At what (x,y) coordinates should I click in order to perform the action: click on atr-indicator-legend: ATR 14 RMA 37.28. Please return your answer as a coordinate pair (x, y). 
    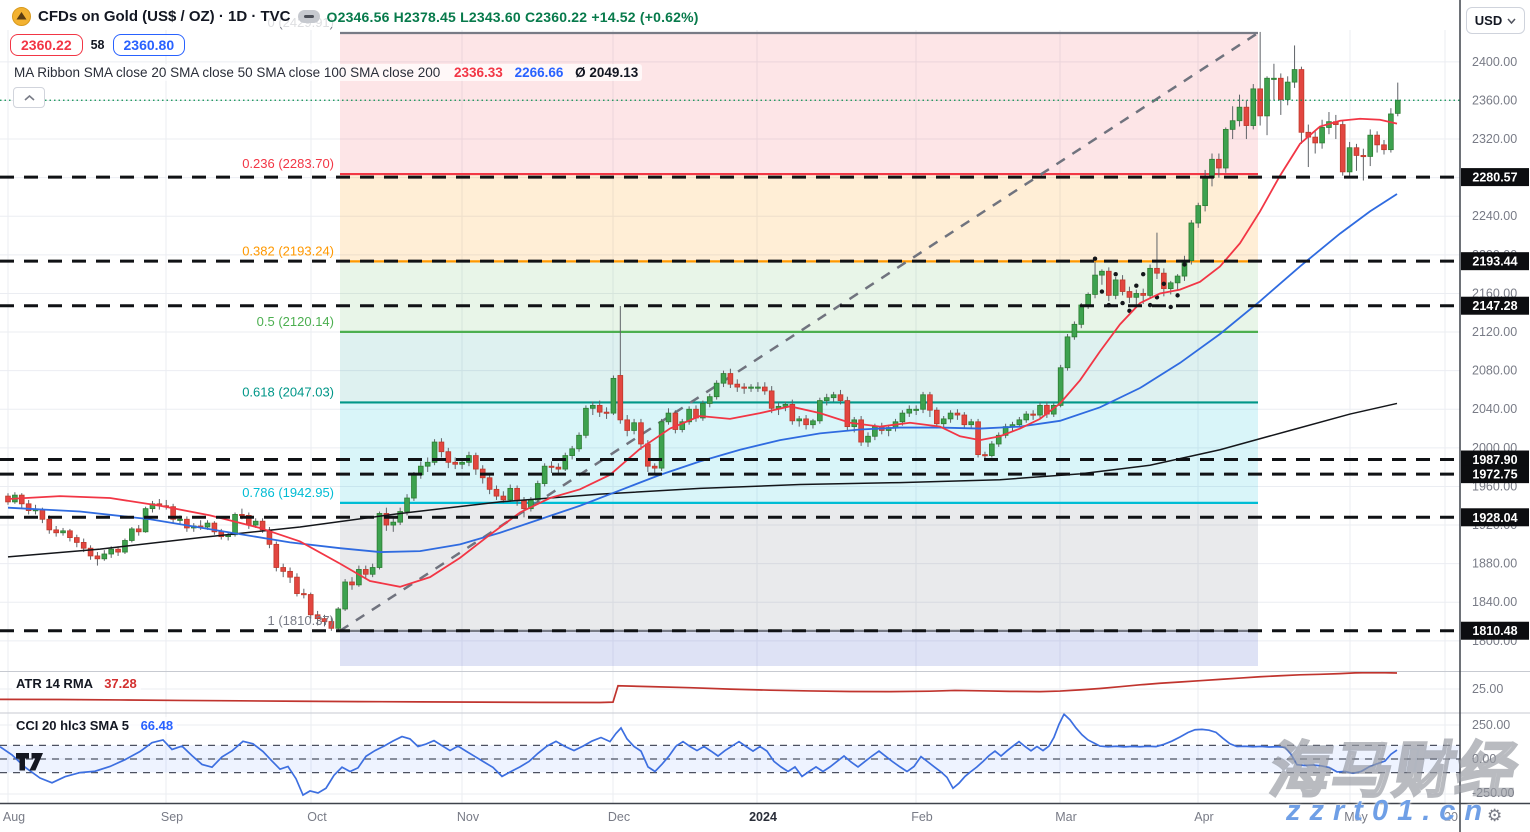
    Looking at the image, I should click on (76, 683).